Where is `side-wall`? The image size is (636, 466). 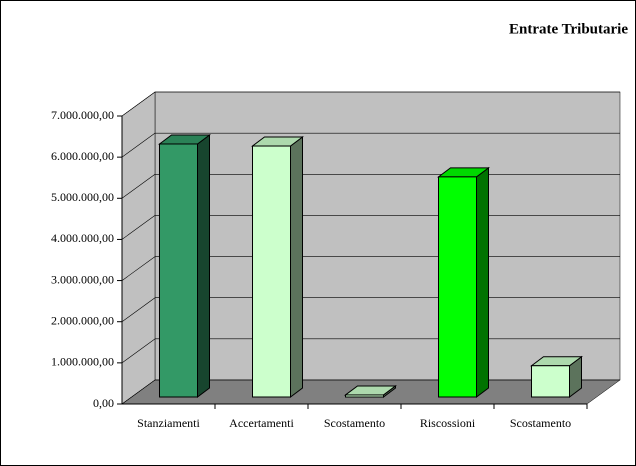
side-wall is located at coordinates (138, 248).